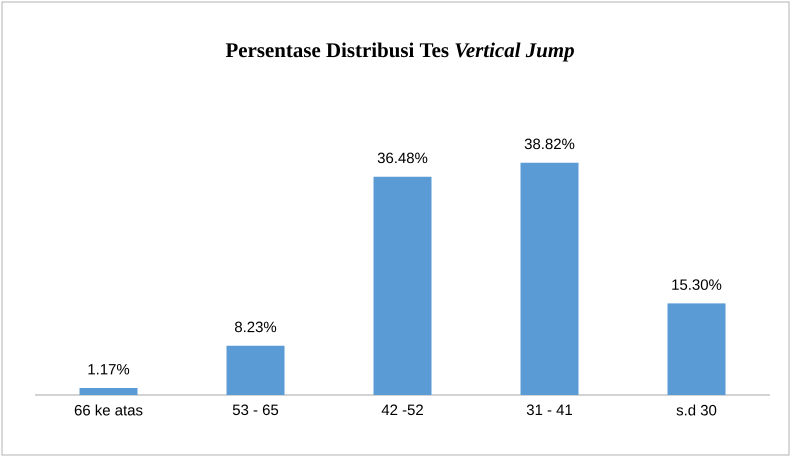 This screenshot has height=457, width=791. What do you see at coordinates (400, 52) in the screenshot?
I see `chart-title: Persentase Distribusi Tes Vertical Jump` at bounding box center [400, 52].